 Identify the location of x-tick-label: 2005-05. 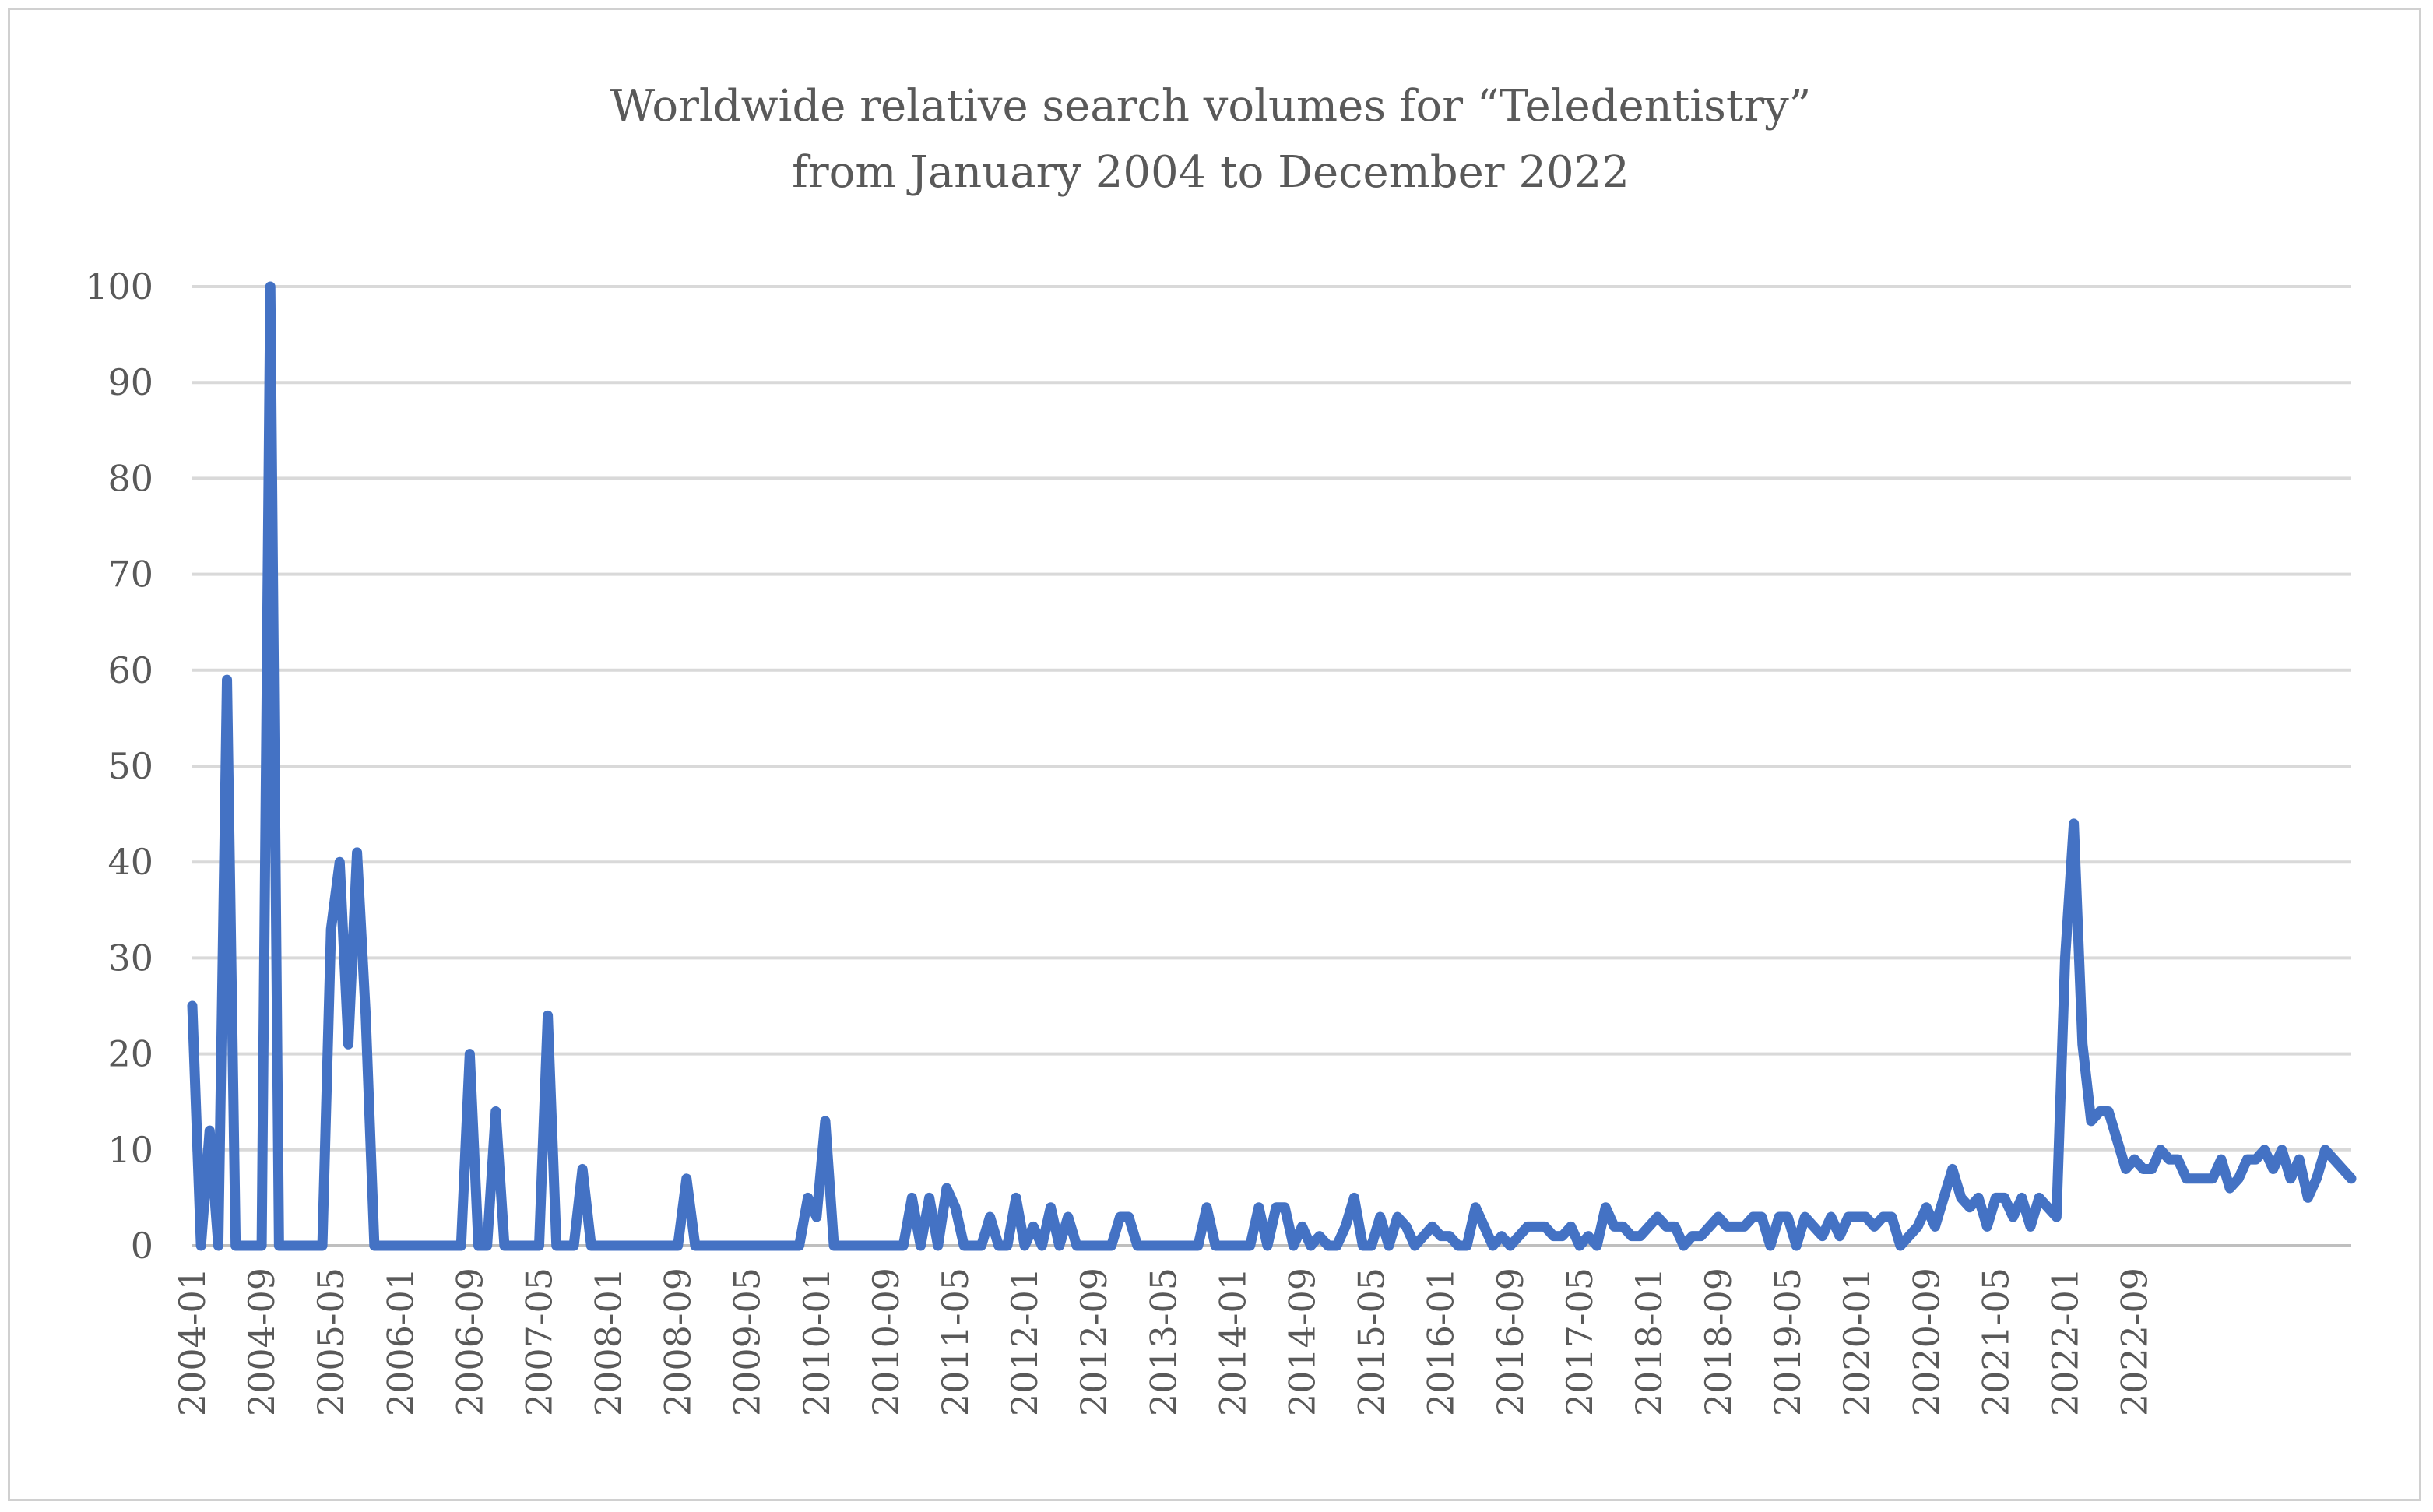
(331, 1342).